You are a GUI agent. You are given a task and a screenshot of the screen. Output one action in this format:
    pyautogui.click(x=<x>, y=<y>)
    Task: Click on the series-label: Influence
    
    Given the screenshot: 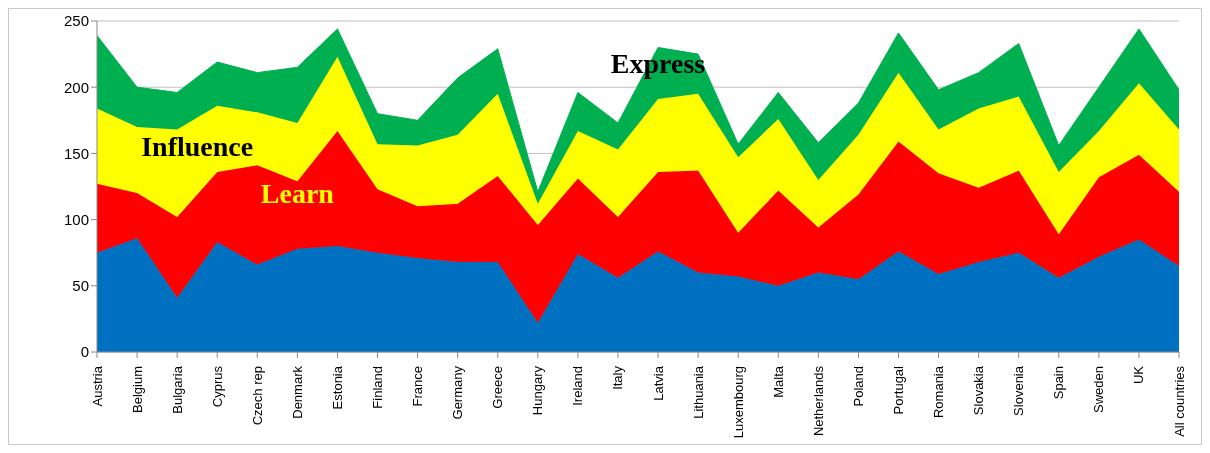 What is the action you would take?
    pyautogui.click(x=197, y=147)
    